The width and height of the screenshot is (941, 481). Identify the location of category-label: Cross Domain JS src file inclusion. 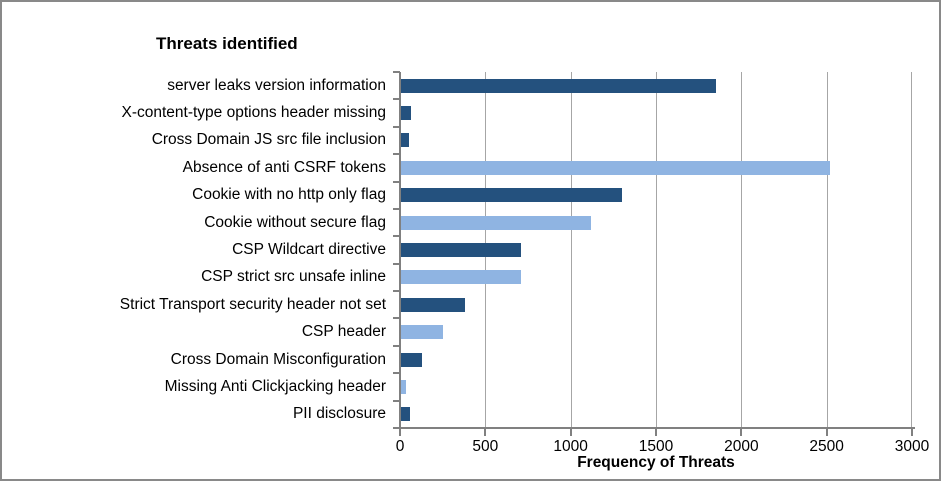
(268, 140).